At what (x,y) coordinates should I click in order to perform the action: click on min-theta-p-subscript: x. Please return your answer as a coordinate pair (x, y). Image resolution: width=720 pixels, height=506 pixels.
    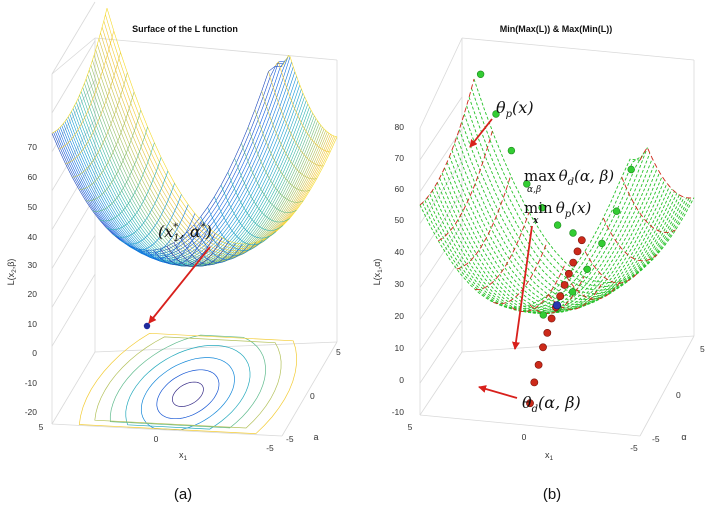
    Looking at the image, I should click on (535, 221).